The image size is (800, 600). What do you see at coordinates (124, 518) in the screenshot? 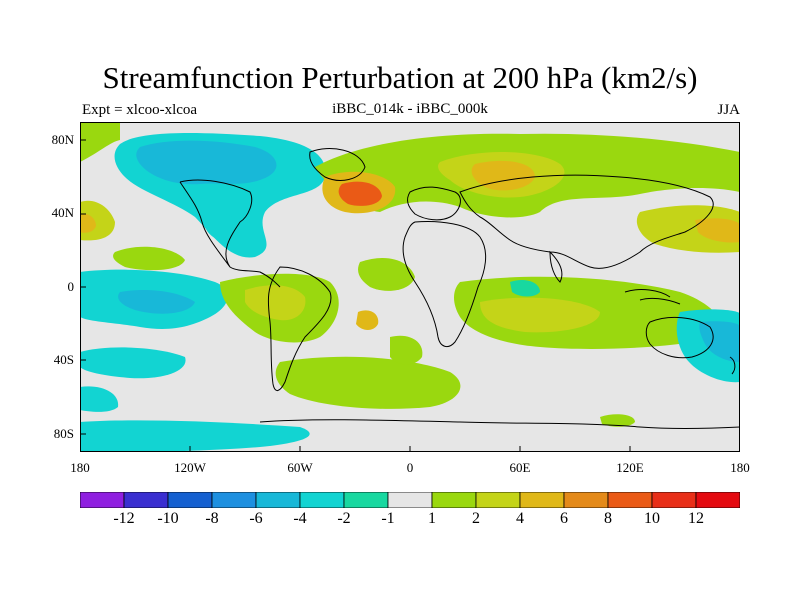
I see `colorbar-tick-label: -12` at bounding box center [124, 518].